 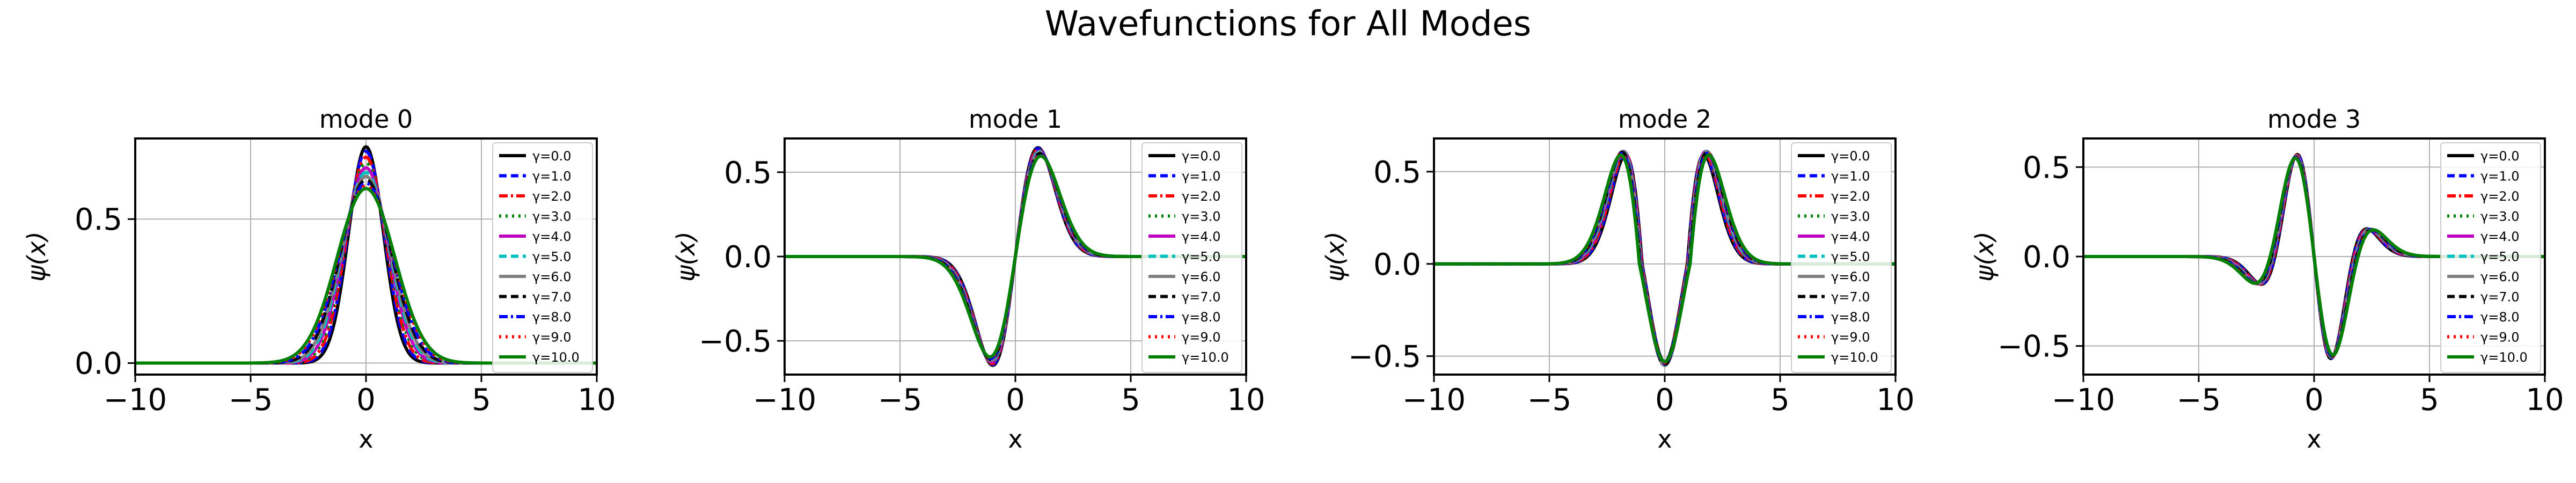 I want to click on subplot-title: mode 1, so click(x=1015, y=119).